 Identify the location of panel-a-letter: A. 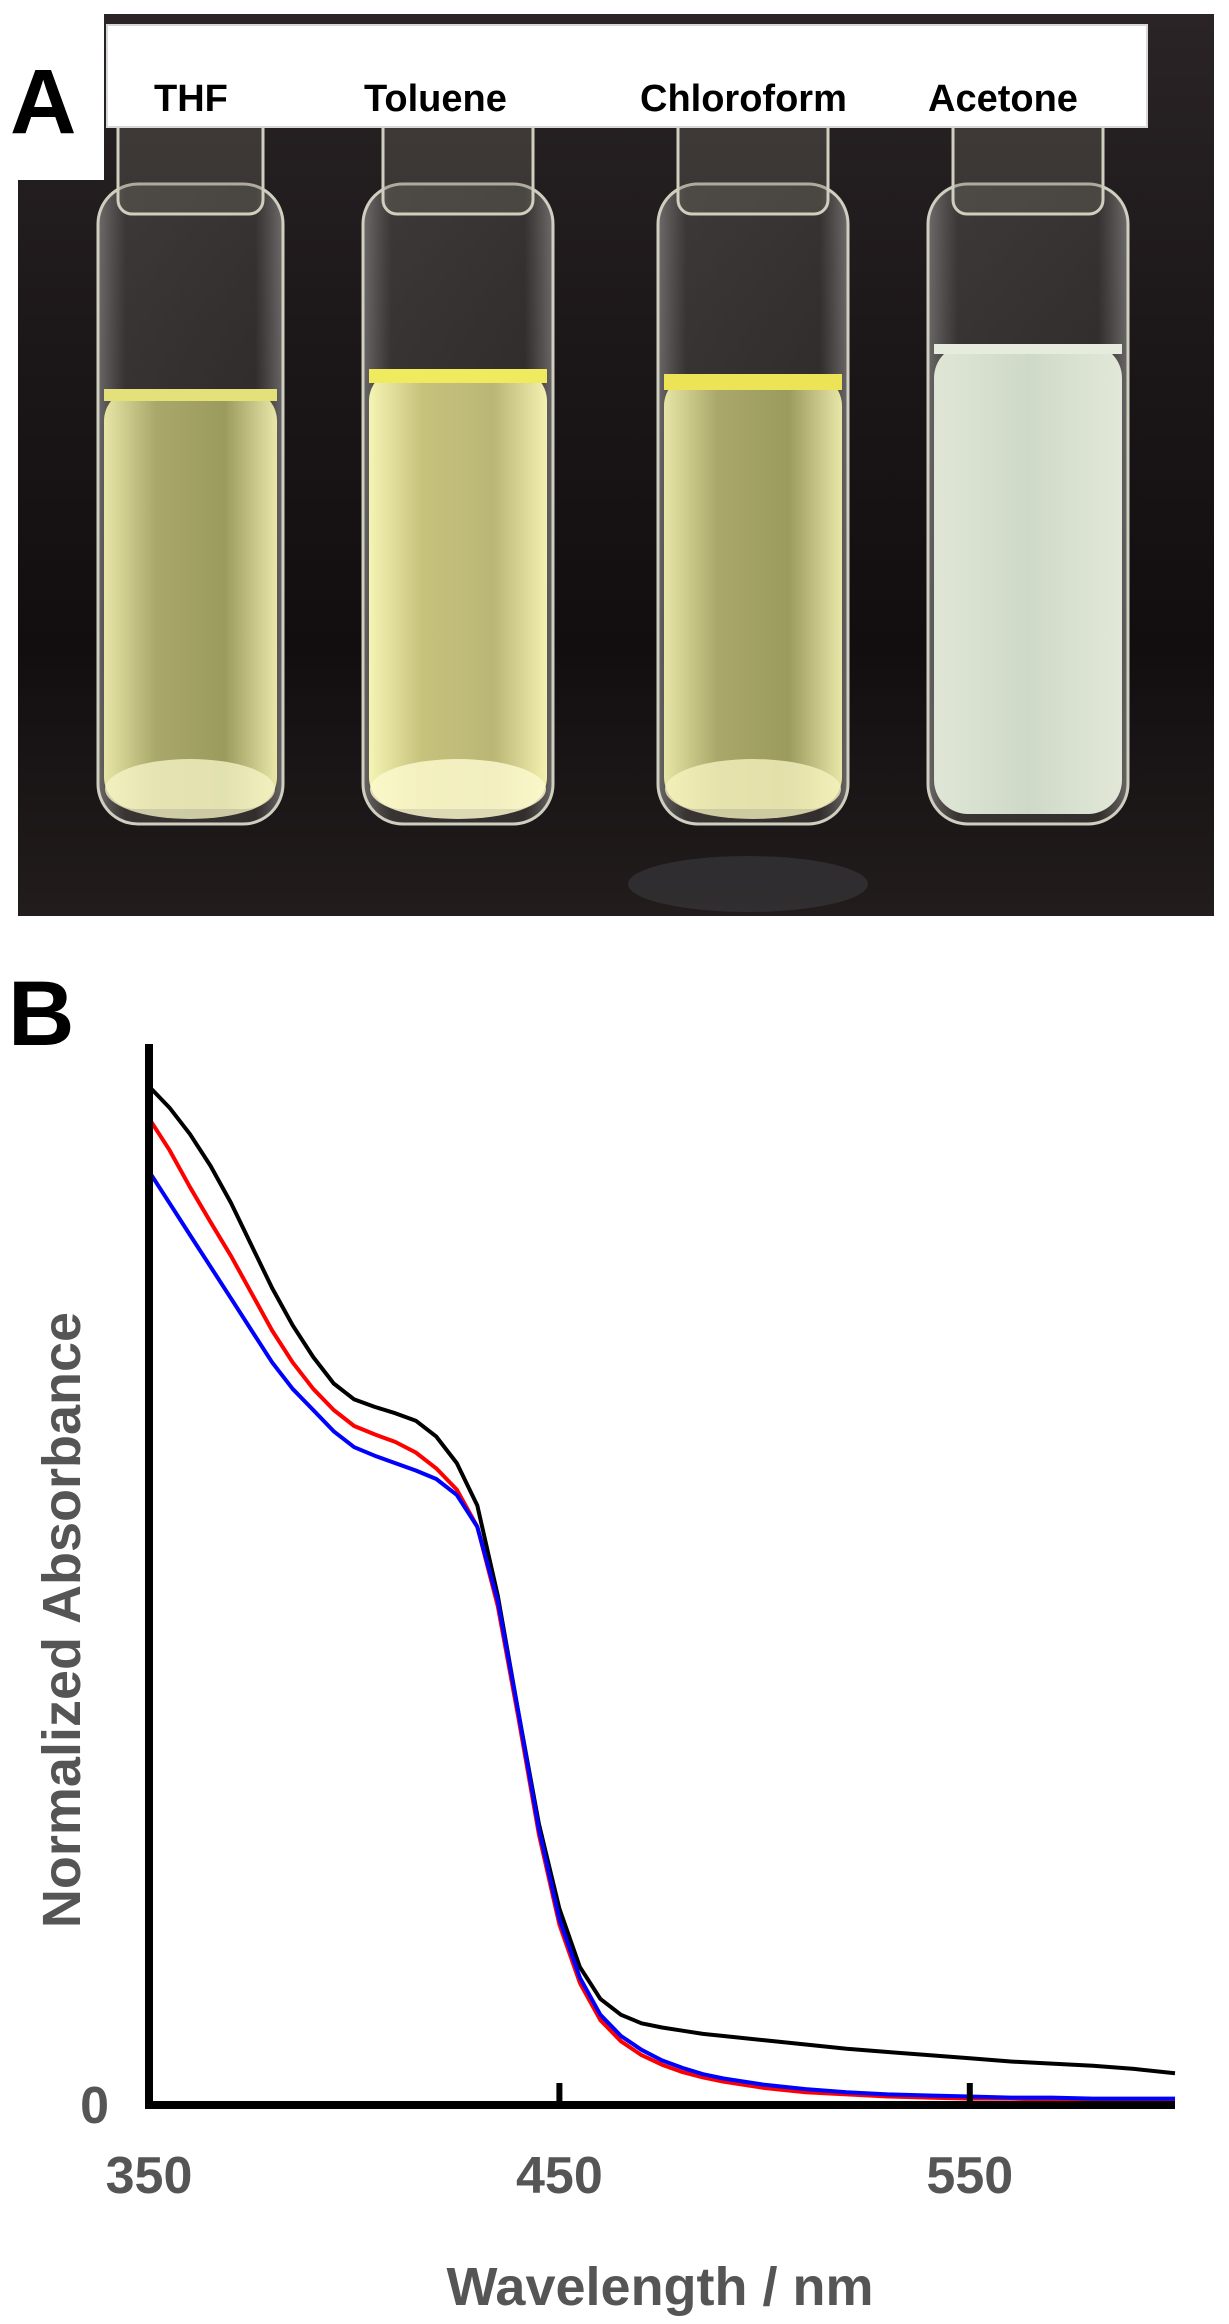
(43, 102).